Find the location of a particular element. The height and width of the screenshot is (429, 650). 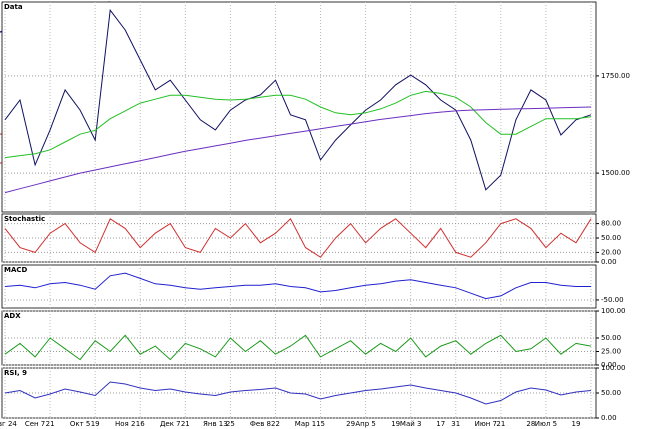

x-tick-label: Май 3 is located at coordinates (411, 424).